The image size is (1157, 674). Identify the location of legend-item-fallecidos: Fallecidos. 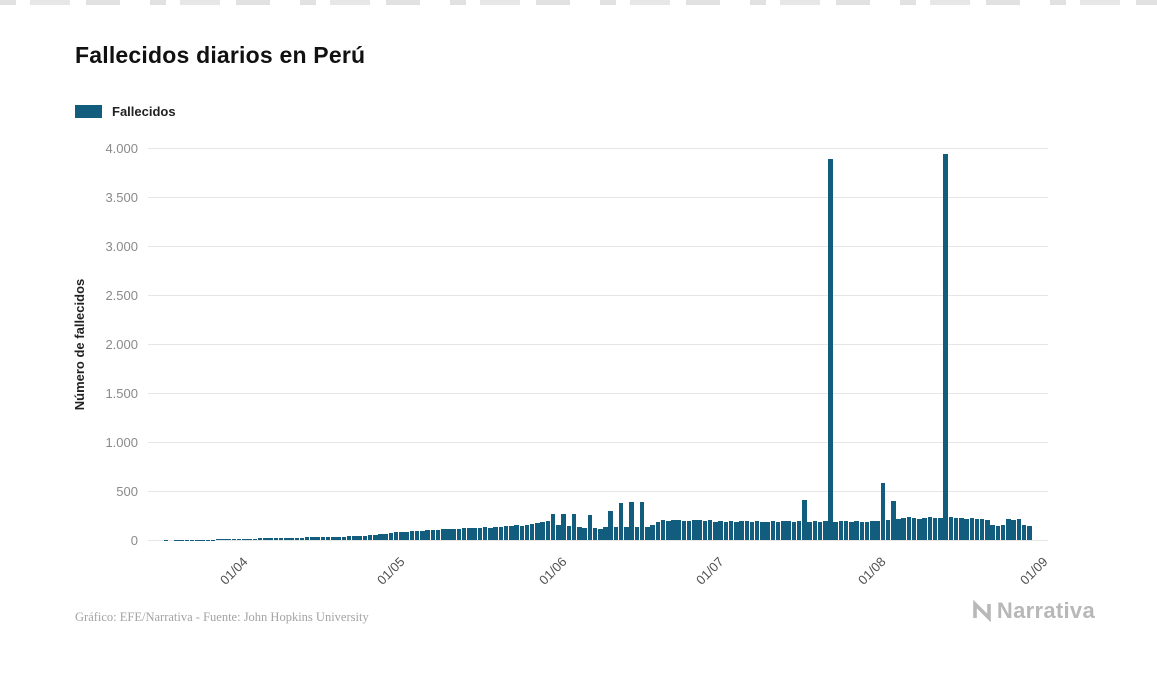
(125, 111).